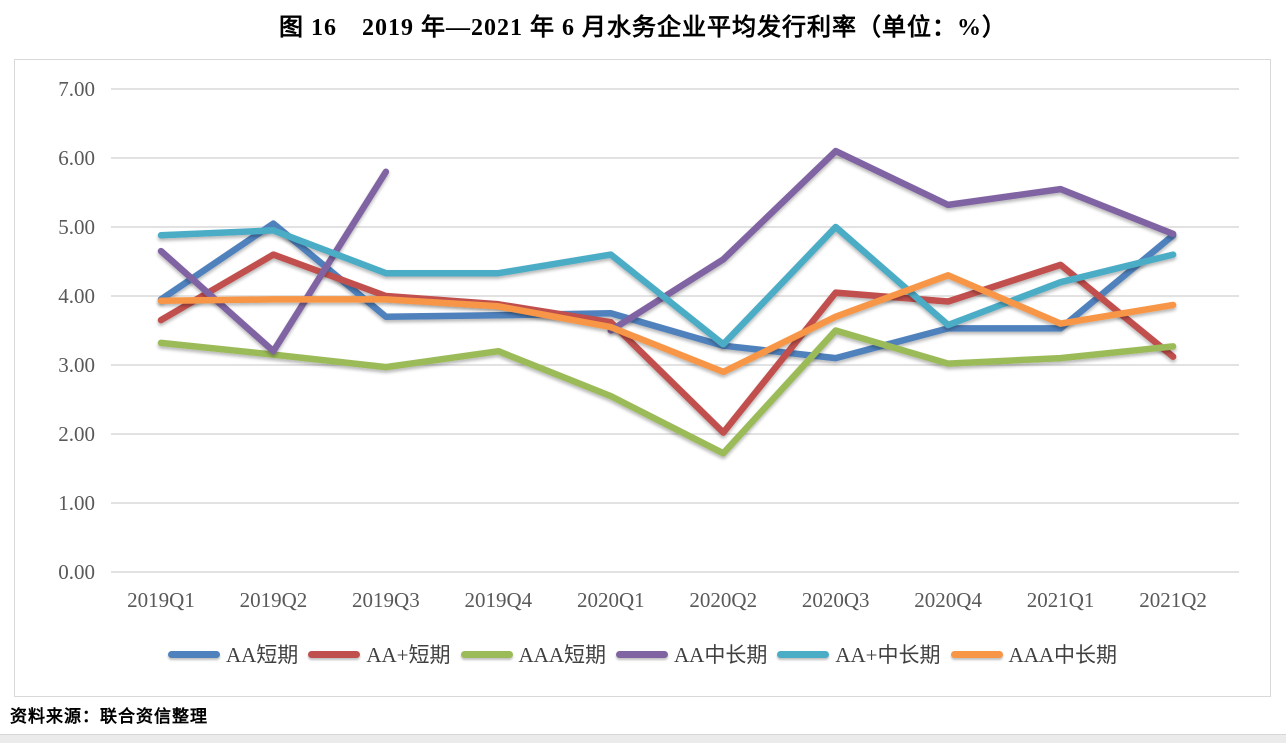 This screenshot has height=743, width=1286. What do you see at coordinates (76, 296) in the screenshot?
I see `y-axis-tick-label: 4.00` at bounding box center [76, 296].